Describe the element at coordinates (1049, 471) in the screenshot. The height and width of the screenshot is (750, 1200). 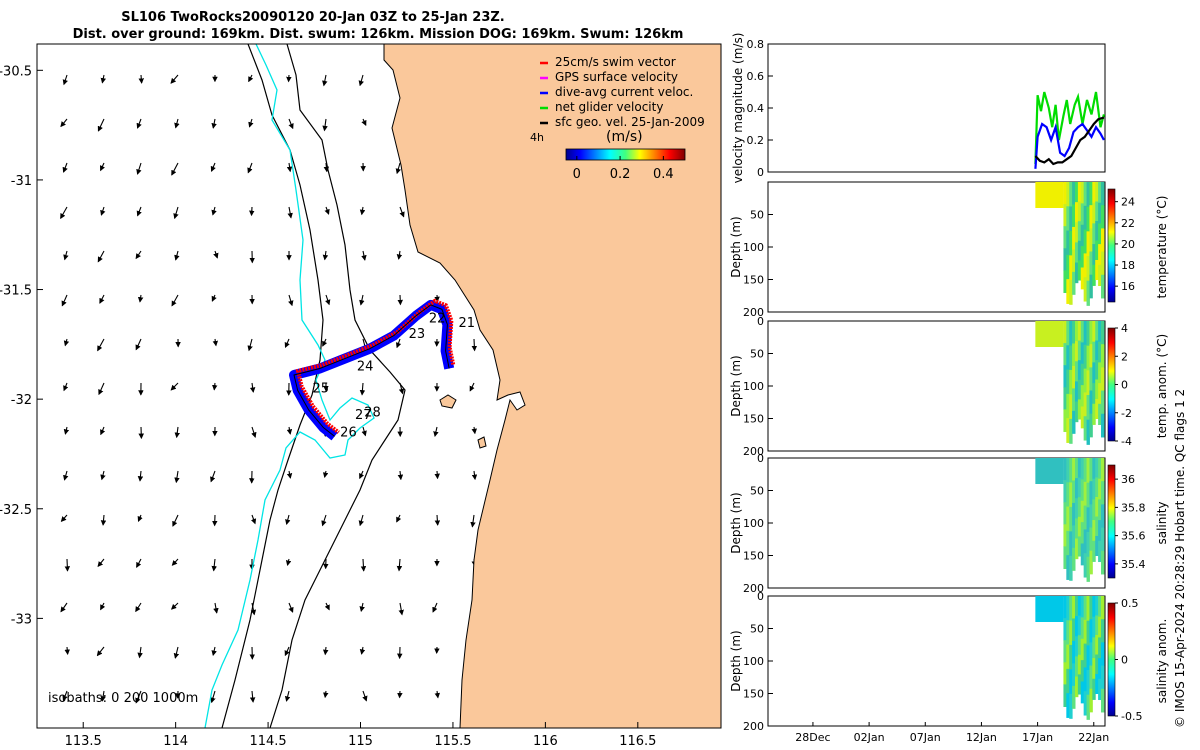
I see `section-data-shallow` at that location.